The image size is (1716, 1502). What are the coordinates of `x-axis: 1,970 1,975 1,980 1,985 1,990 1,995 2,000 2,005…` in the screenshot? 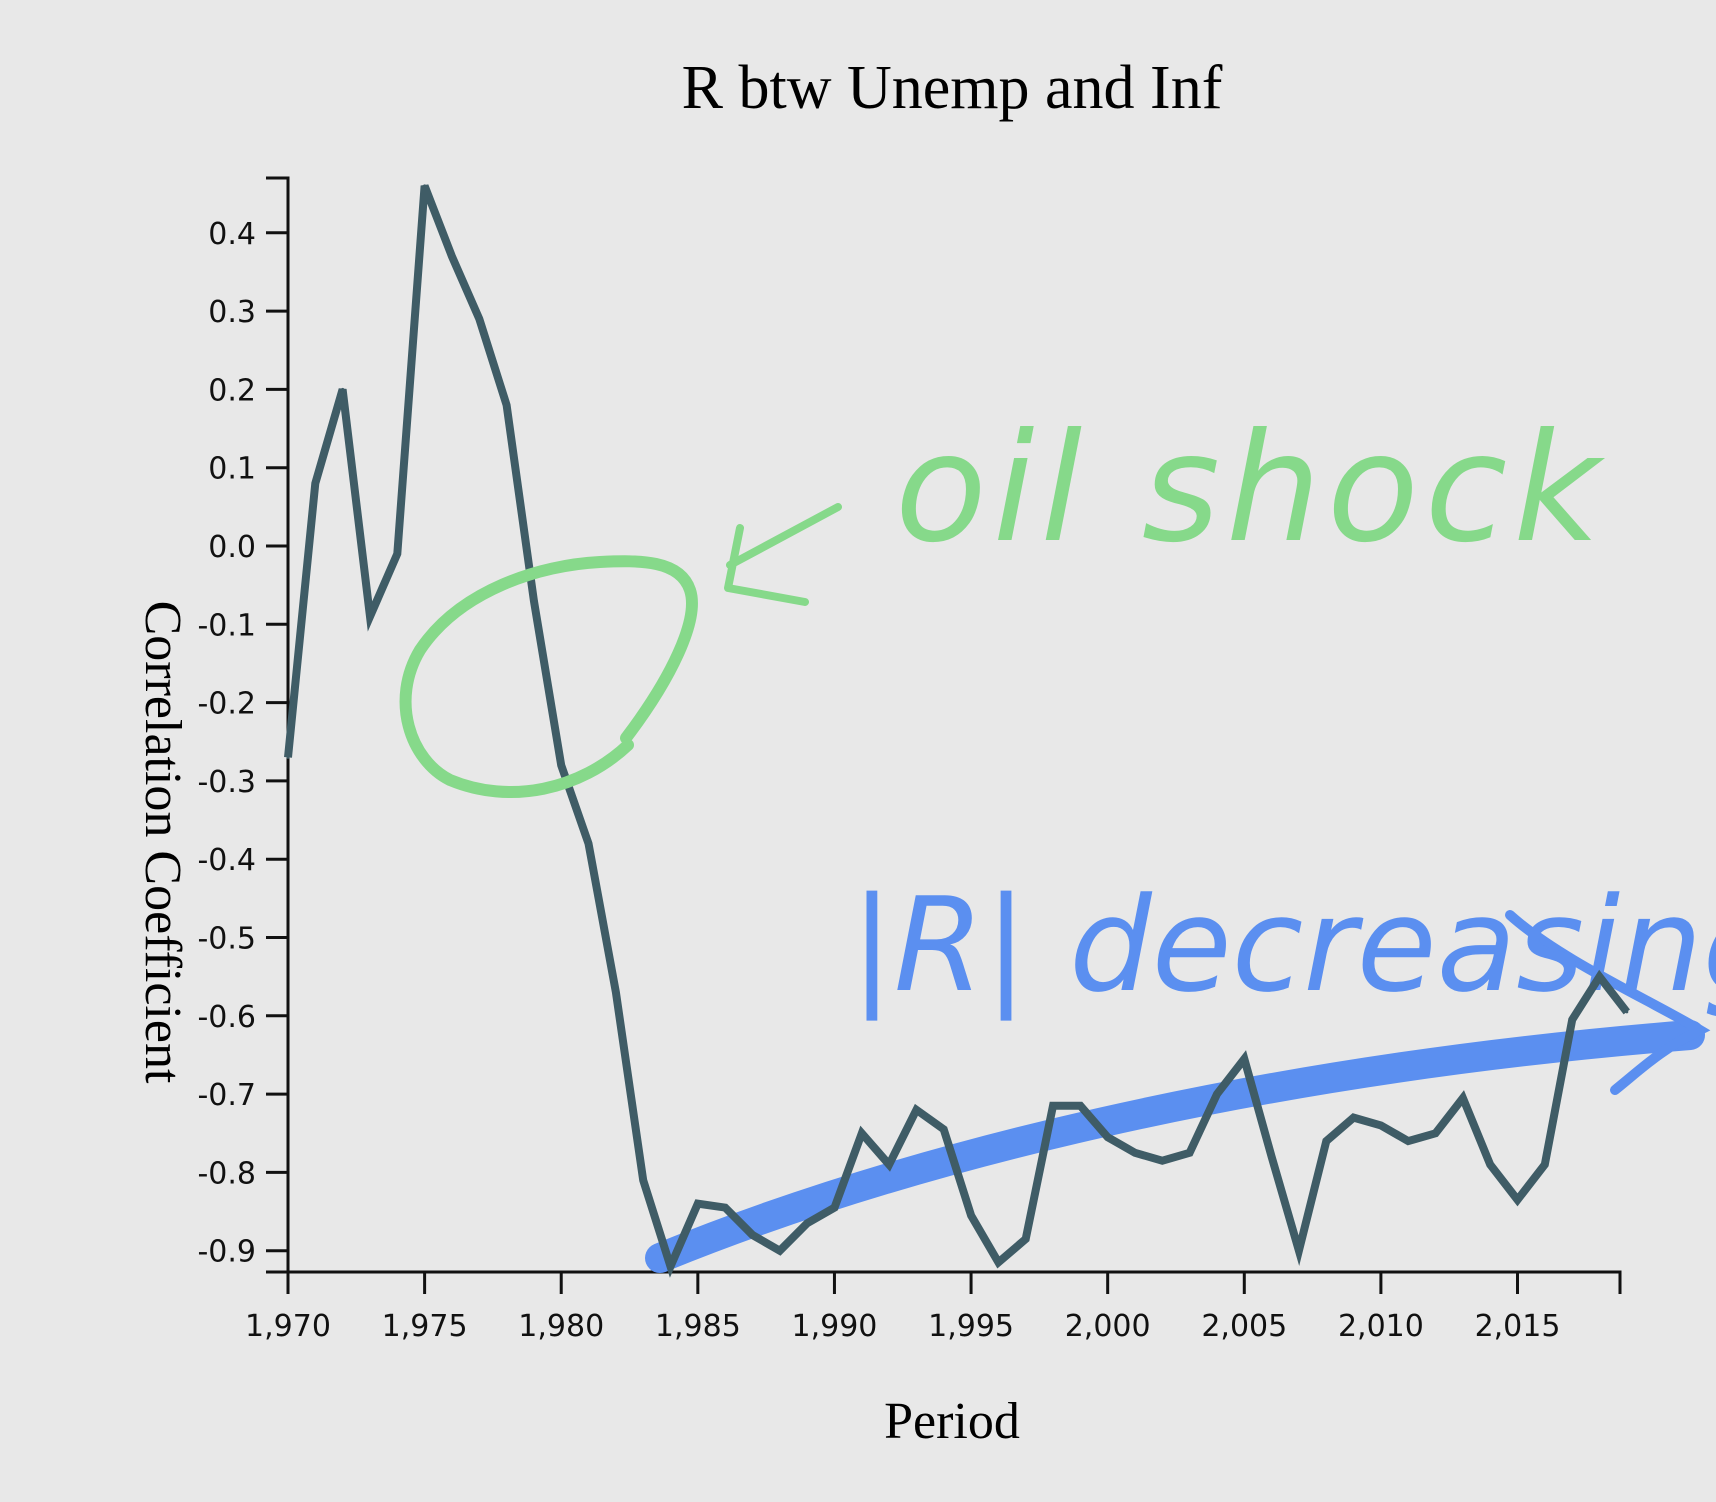 It's located at (933, 1307).